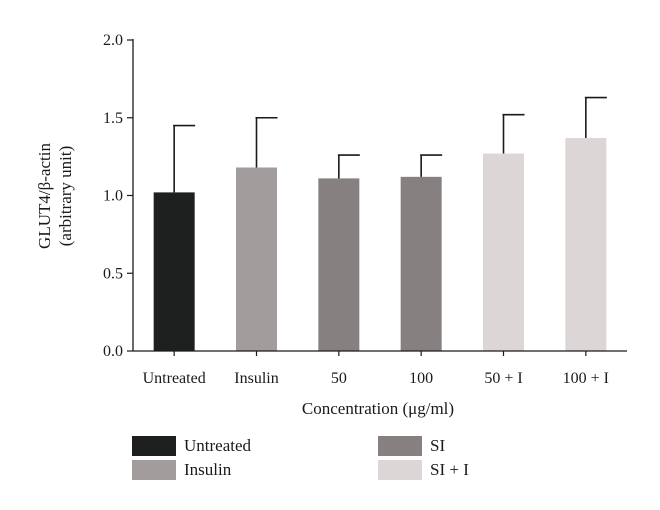 This screenshot has width=660, height=510. What do you see at coordinates (586, 244) in the screenshot?
I see `bar-100-plus-i` at bounding box center [586, 244].